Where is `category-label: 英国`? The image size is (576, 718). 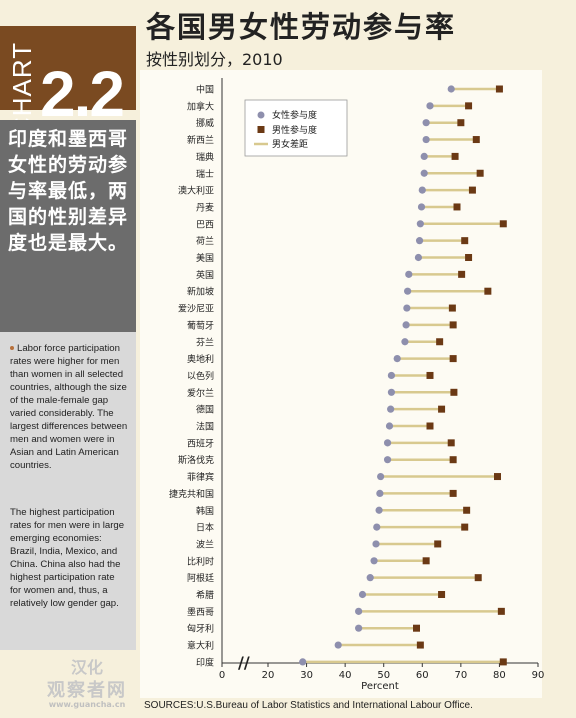 category-label: 英国 is located at coordinates (205, 275).